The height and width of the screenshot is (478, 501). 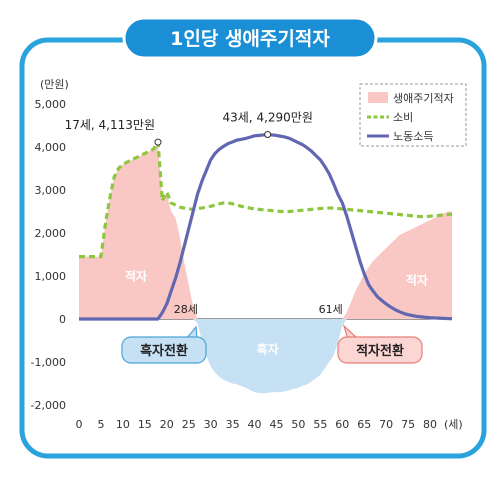 I want to click on y-tick-label: 2,000, so click(x=51, y=233).